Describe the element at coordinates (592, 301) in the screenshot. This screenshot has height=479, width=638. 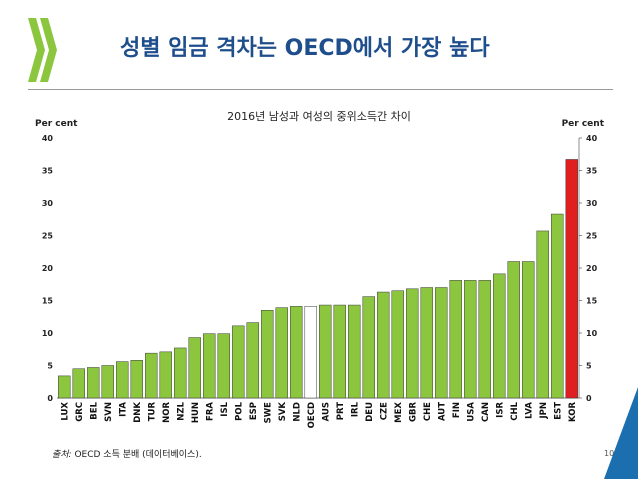
I see `y-tick-label-right: 15` at that location.